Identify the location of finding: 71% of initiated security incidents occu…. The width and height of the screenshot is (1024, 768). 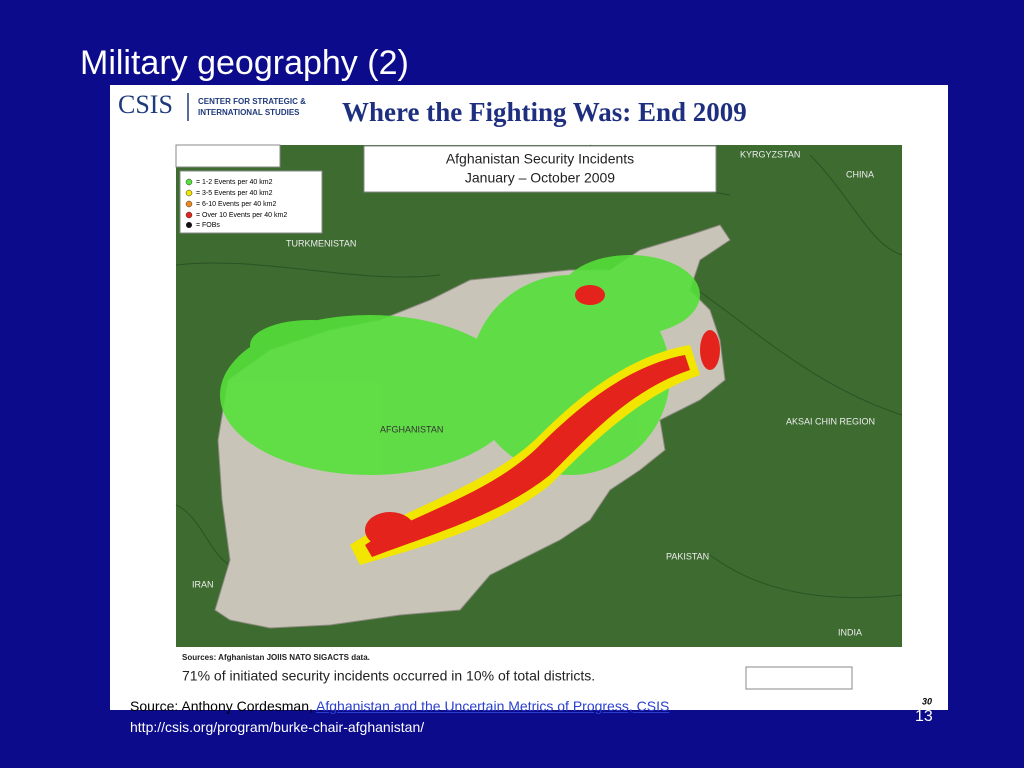
(388, 676).